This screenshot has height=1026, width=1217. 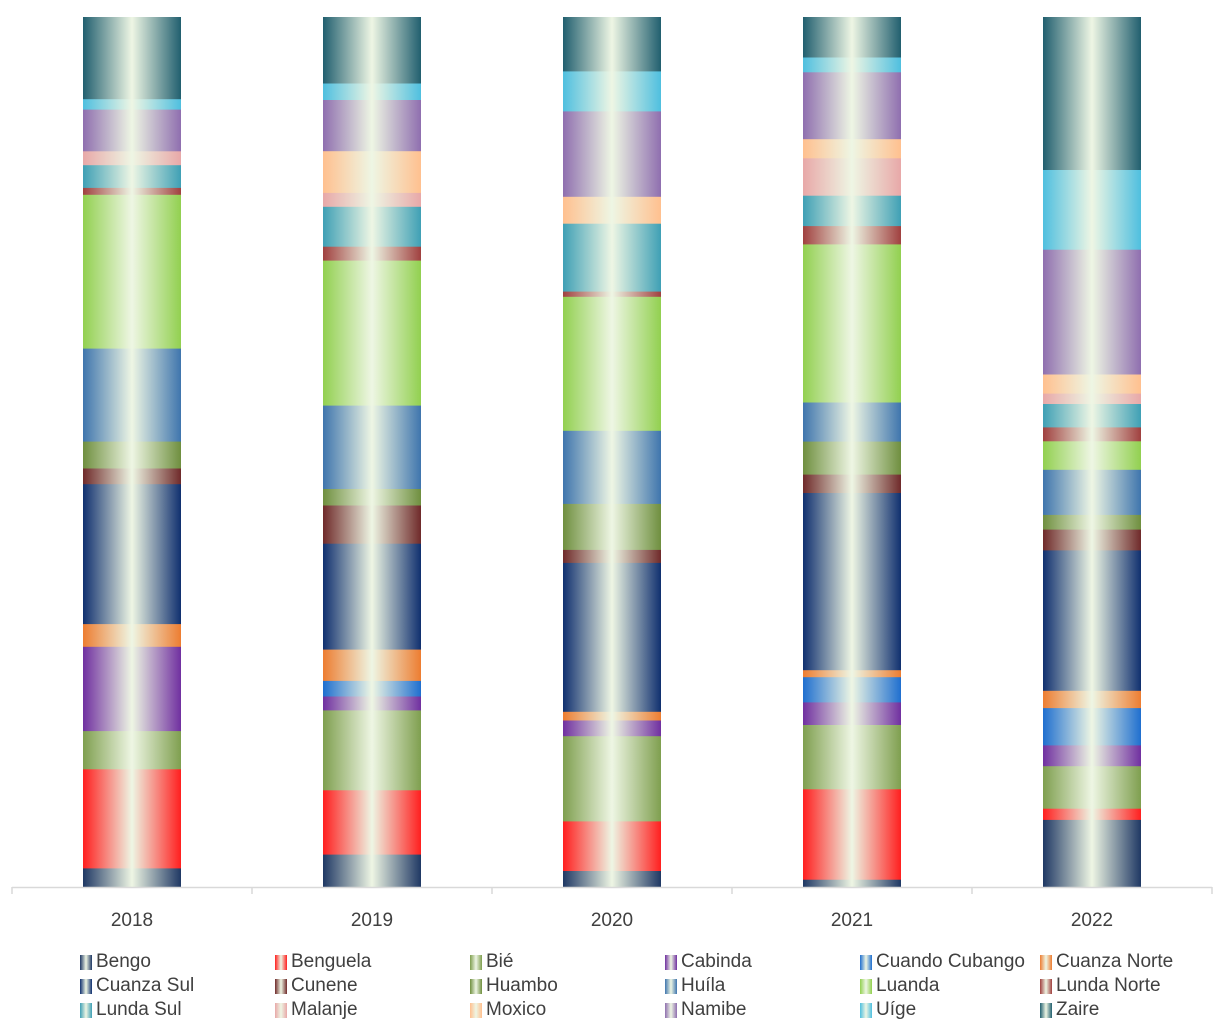 I want to click on legend-item-cuanza-norte: Cuanza Norte, so click(x=1128, y=962).